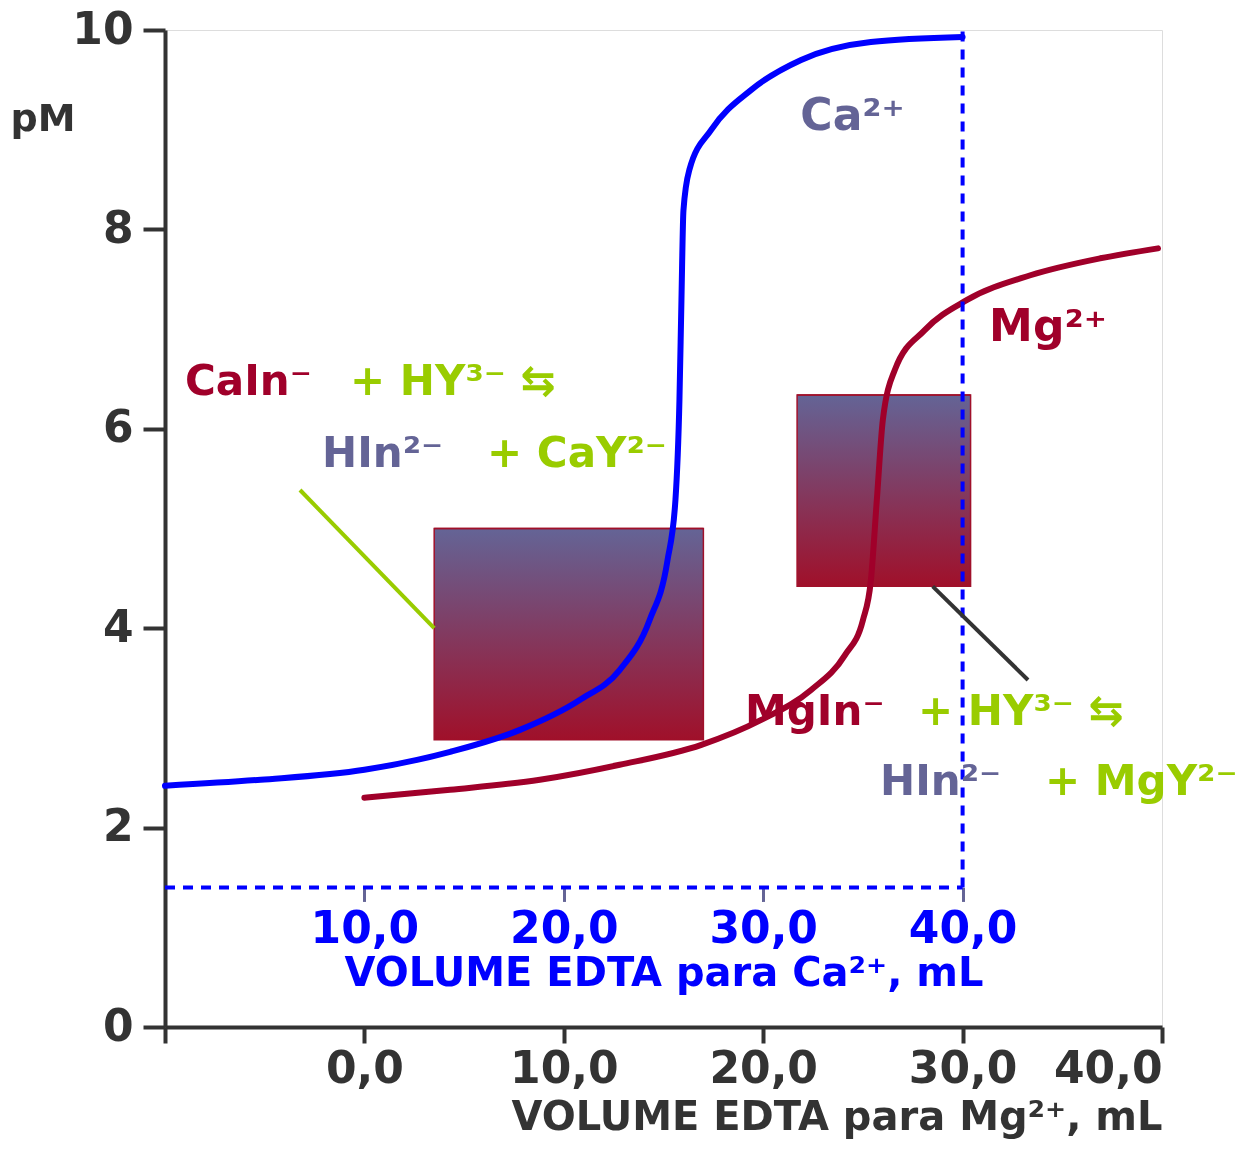 The height and width of the screenshot is (1161, 1253). What do you see at coordinates (118, 826) in the screenshot?
I see `y-tick-label: 2` at bounding box center [118, 826].